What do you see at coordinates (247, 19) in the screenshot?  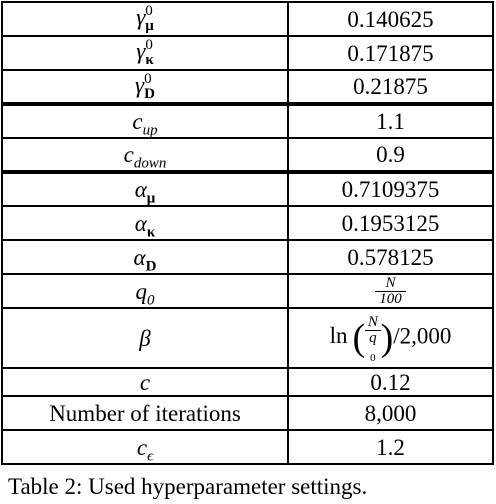 I see `table-row: γ 0 μ 0.140625` at bounding box center [247, 19].